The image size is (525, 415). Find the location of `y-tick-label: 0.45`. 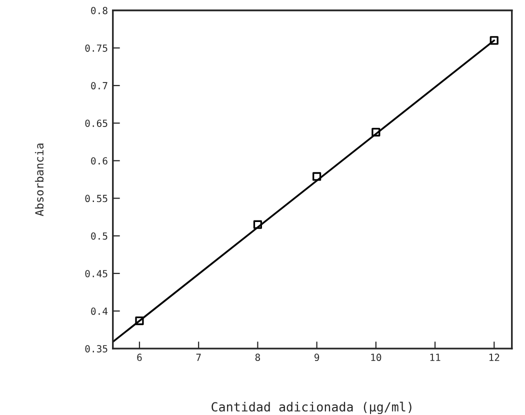

y-tick-label: 0.45 is located at coordinates (96, 274).